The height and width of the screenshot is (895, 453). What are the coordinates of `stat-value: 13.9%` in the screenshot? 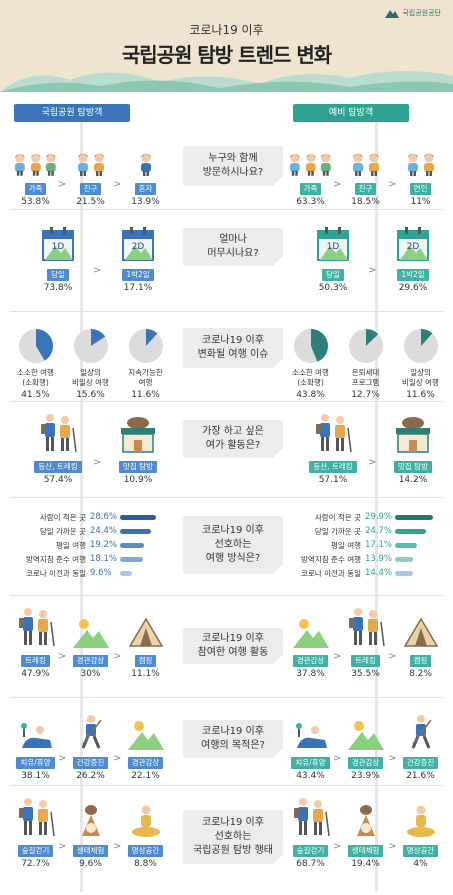 It's located at (145, 202).